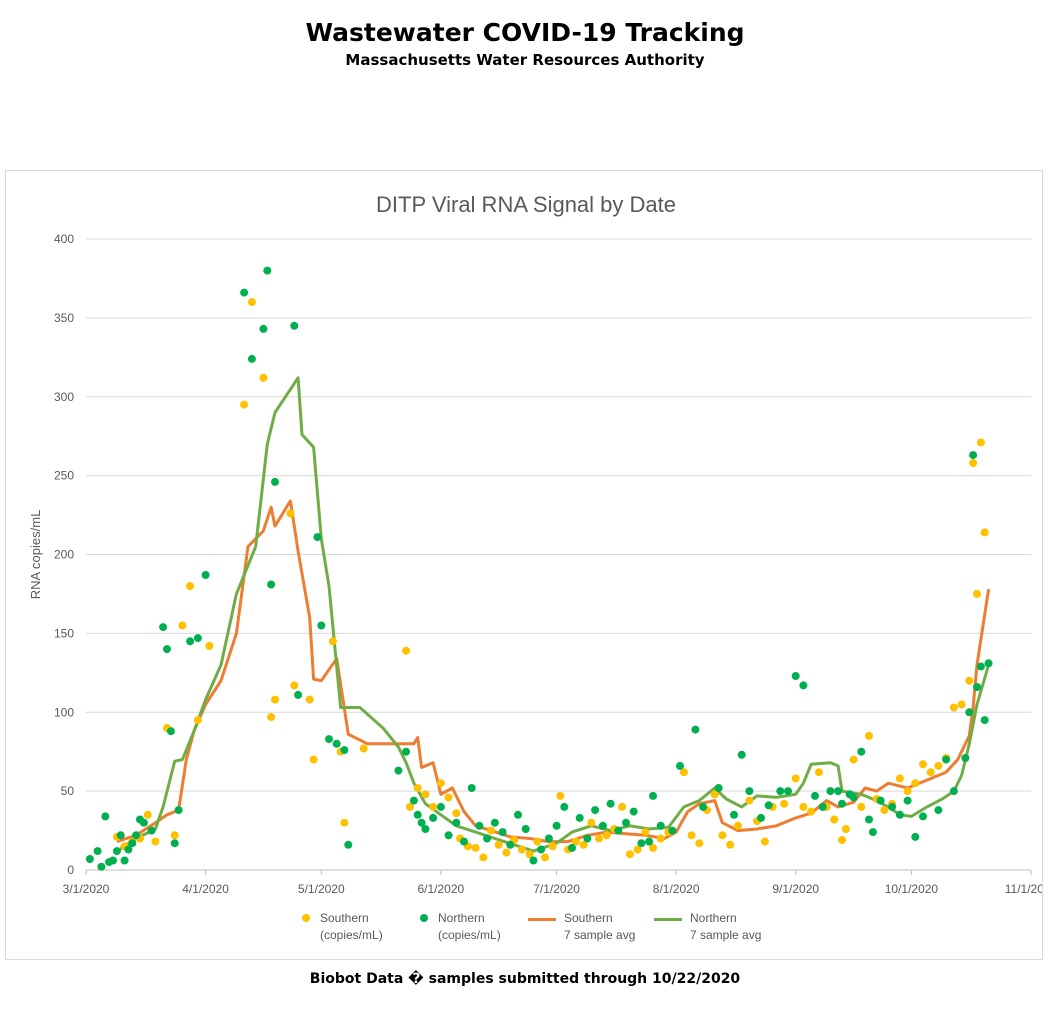 This screenshot has height=1019, width=1050. Describe the element at coordinates (525, 32) in the screenshot. I see `page-title: Wastewater COVID-19 Tracking` at that location.